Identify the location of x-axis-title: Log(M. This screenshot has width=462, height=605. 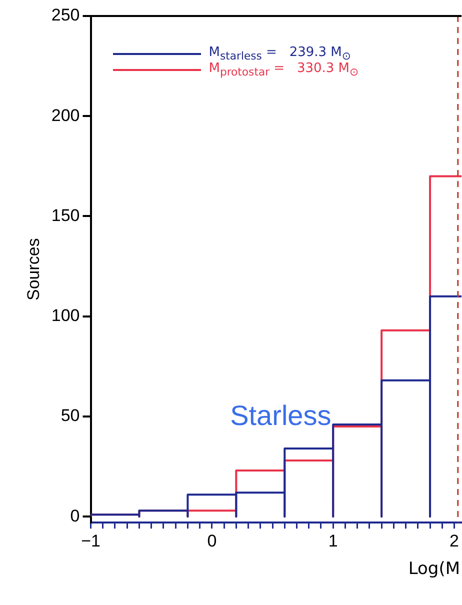
(434, 568).